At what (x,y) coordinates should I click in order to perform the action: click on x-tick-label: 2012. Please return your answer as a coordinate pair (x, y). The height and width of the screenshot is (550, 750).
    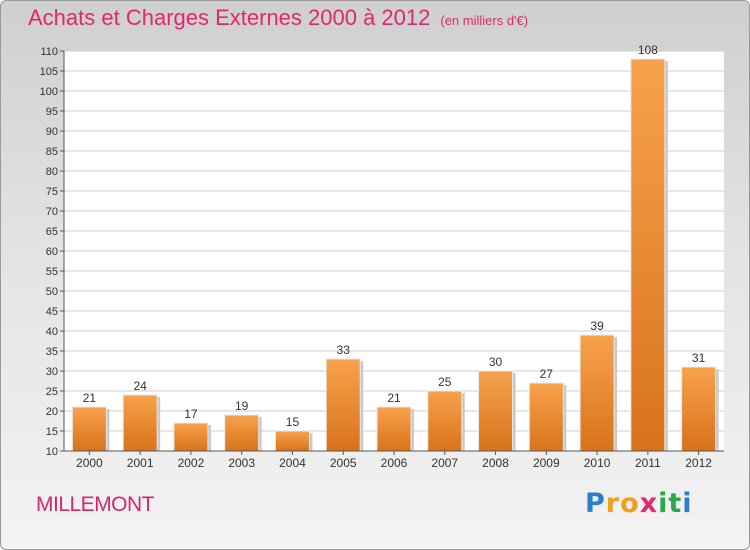
    Looking at the image, I should click on (698, 463).